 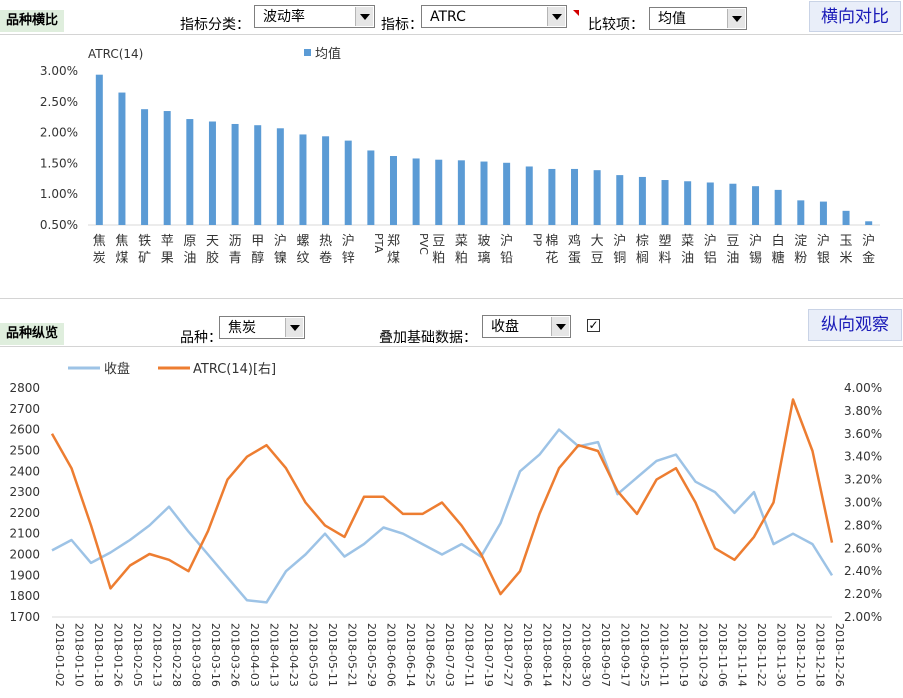 What do you see at coordinates (687, 241) in the screenshot?
I see `x-tick-label: 菜` at bounding box center [687, 241].